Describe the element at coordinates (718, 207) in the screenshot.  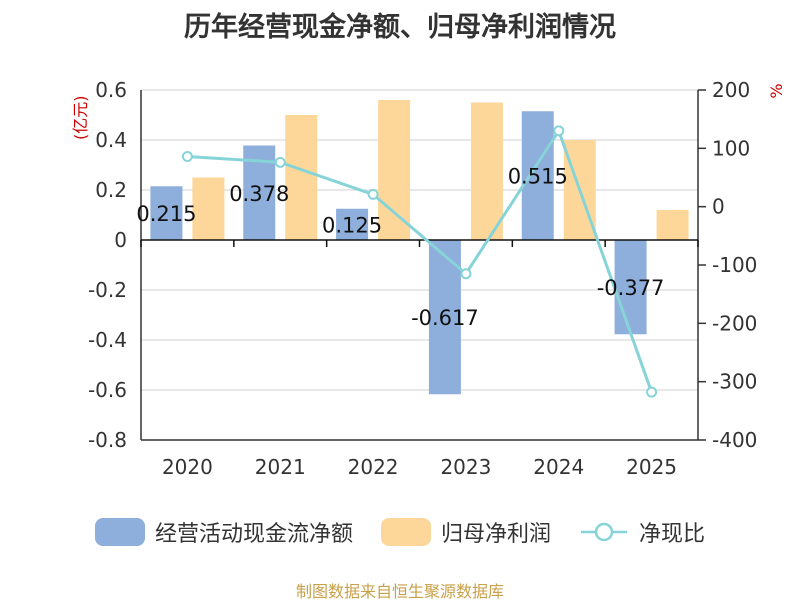
I see `right-tick-label: 0` at that location.